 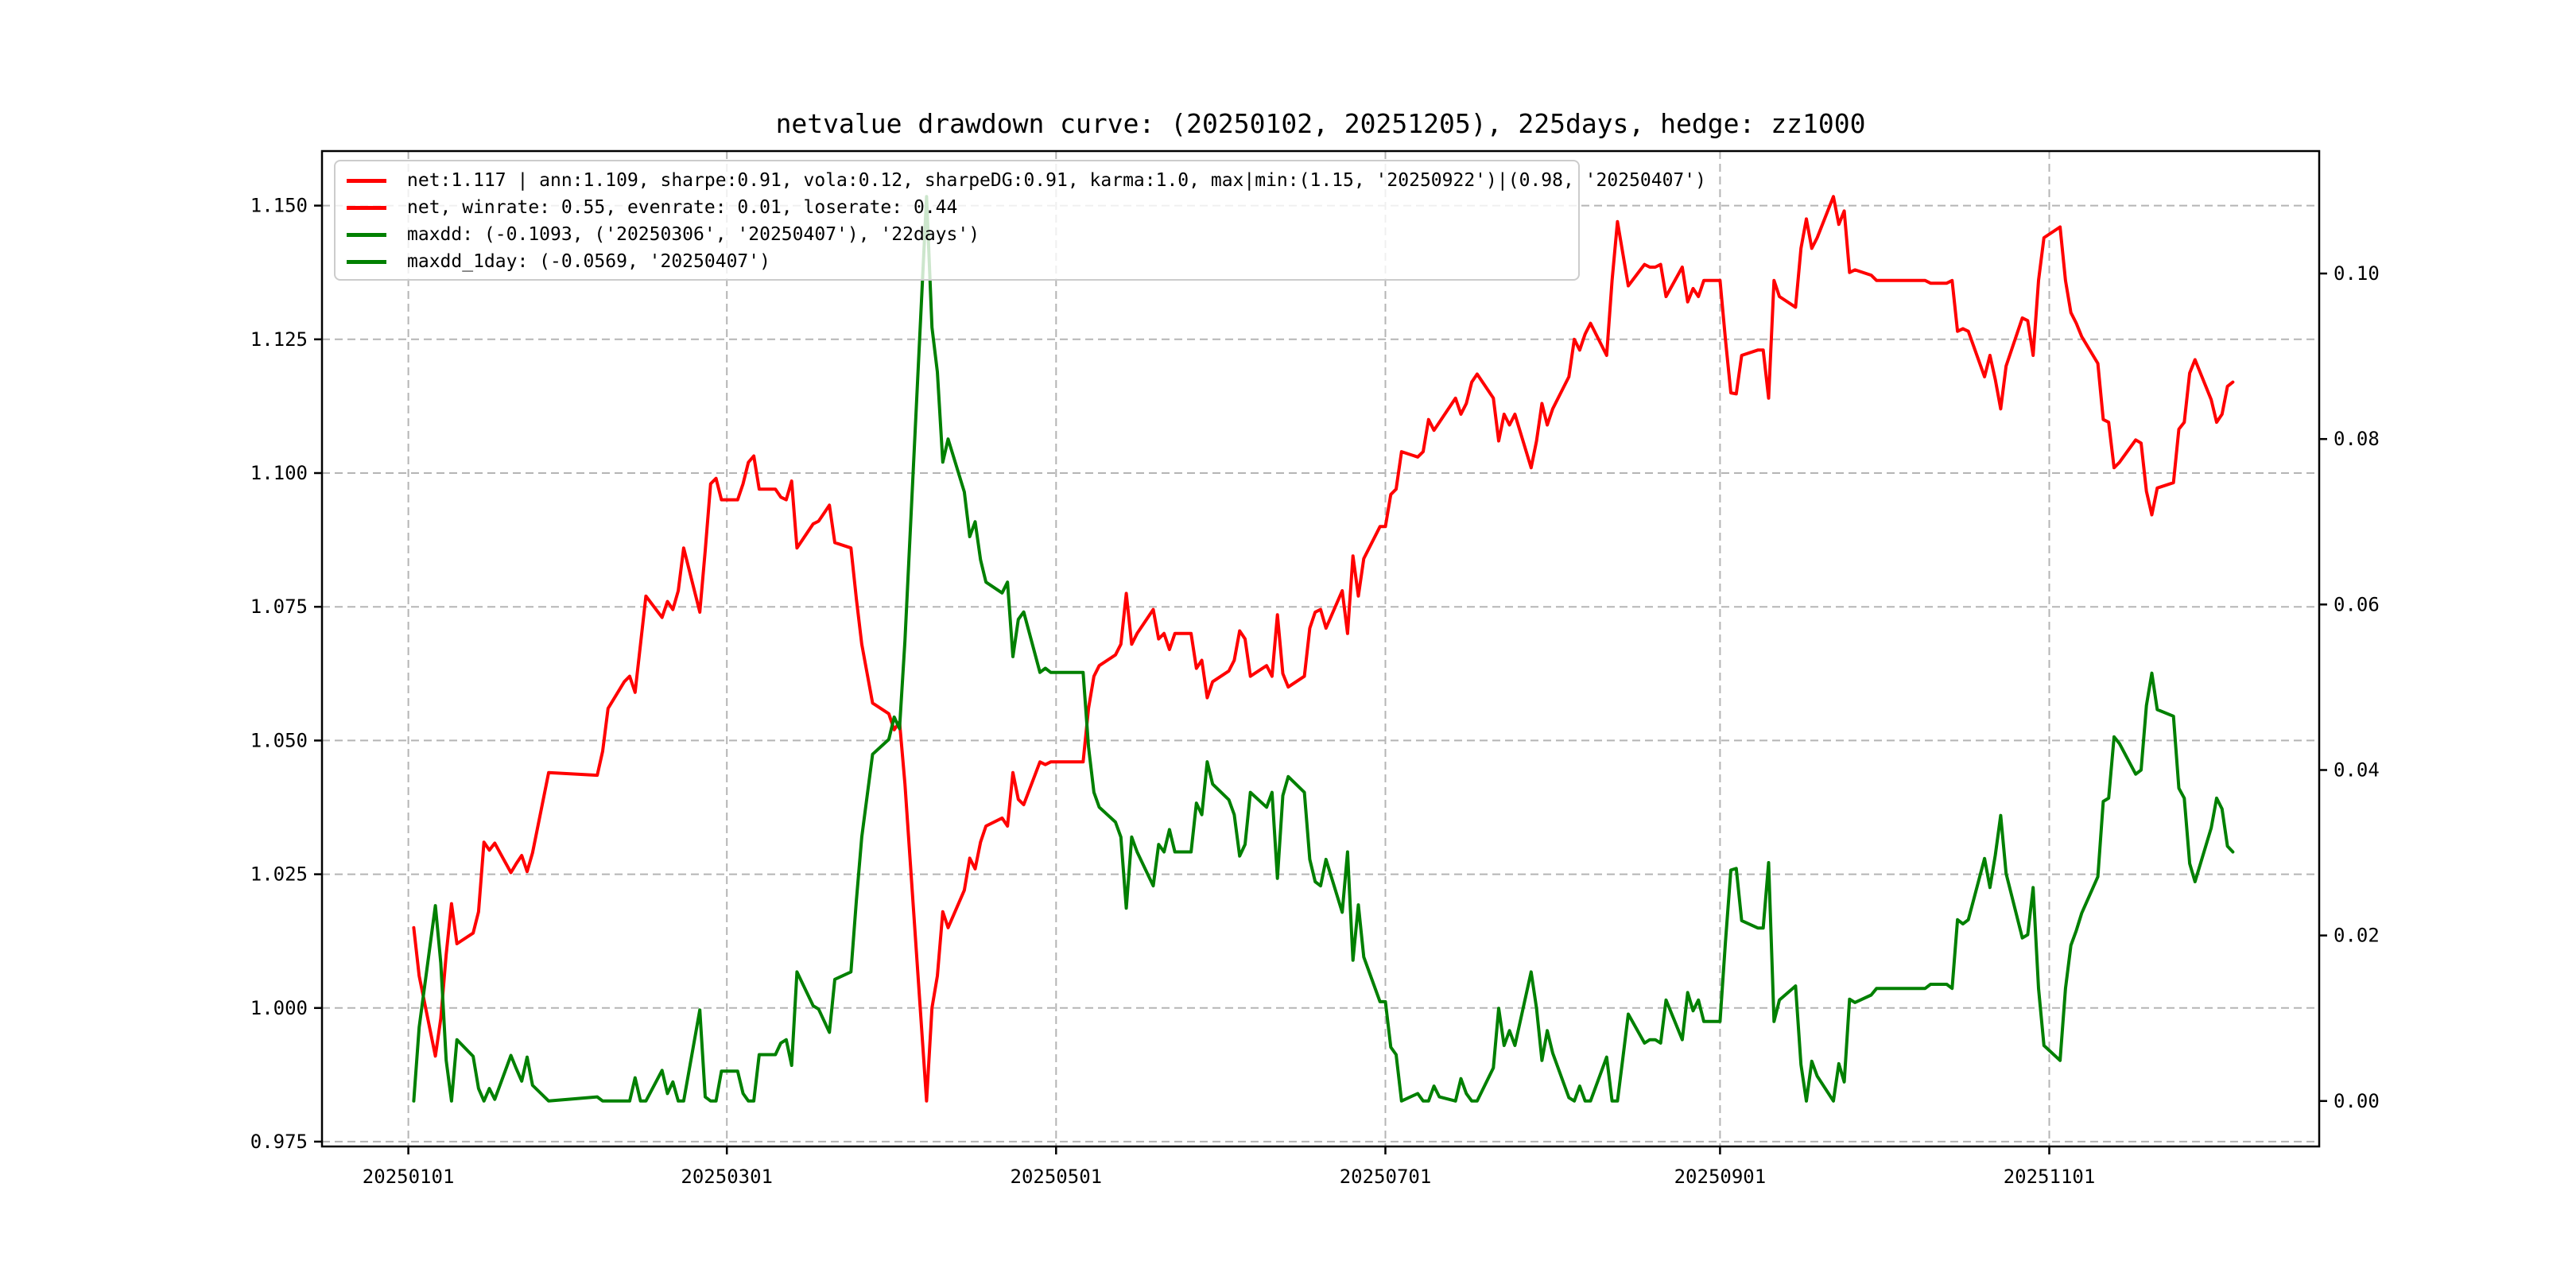 What do you see at coordinates (279, 740) in the screenshot?
I see `svg-text: 1.050` at bounding box center [279, 740].